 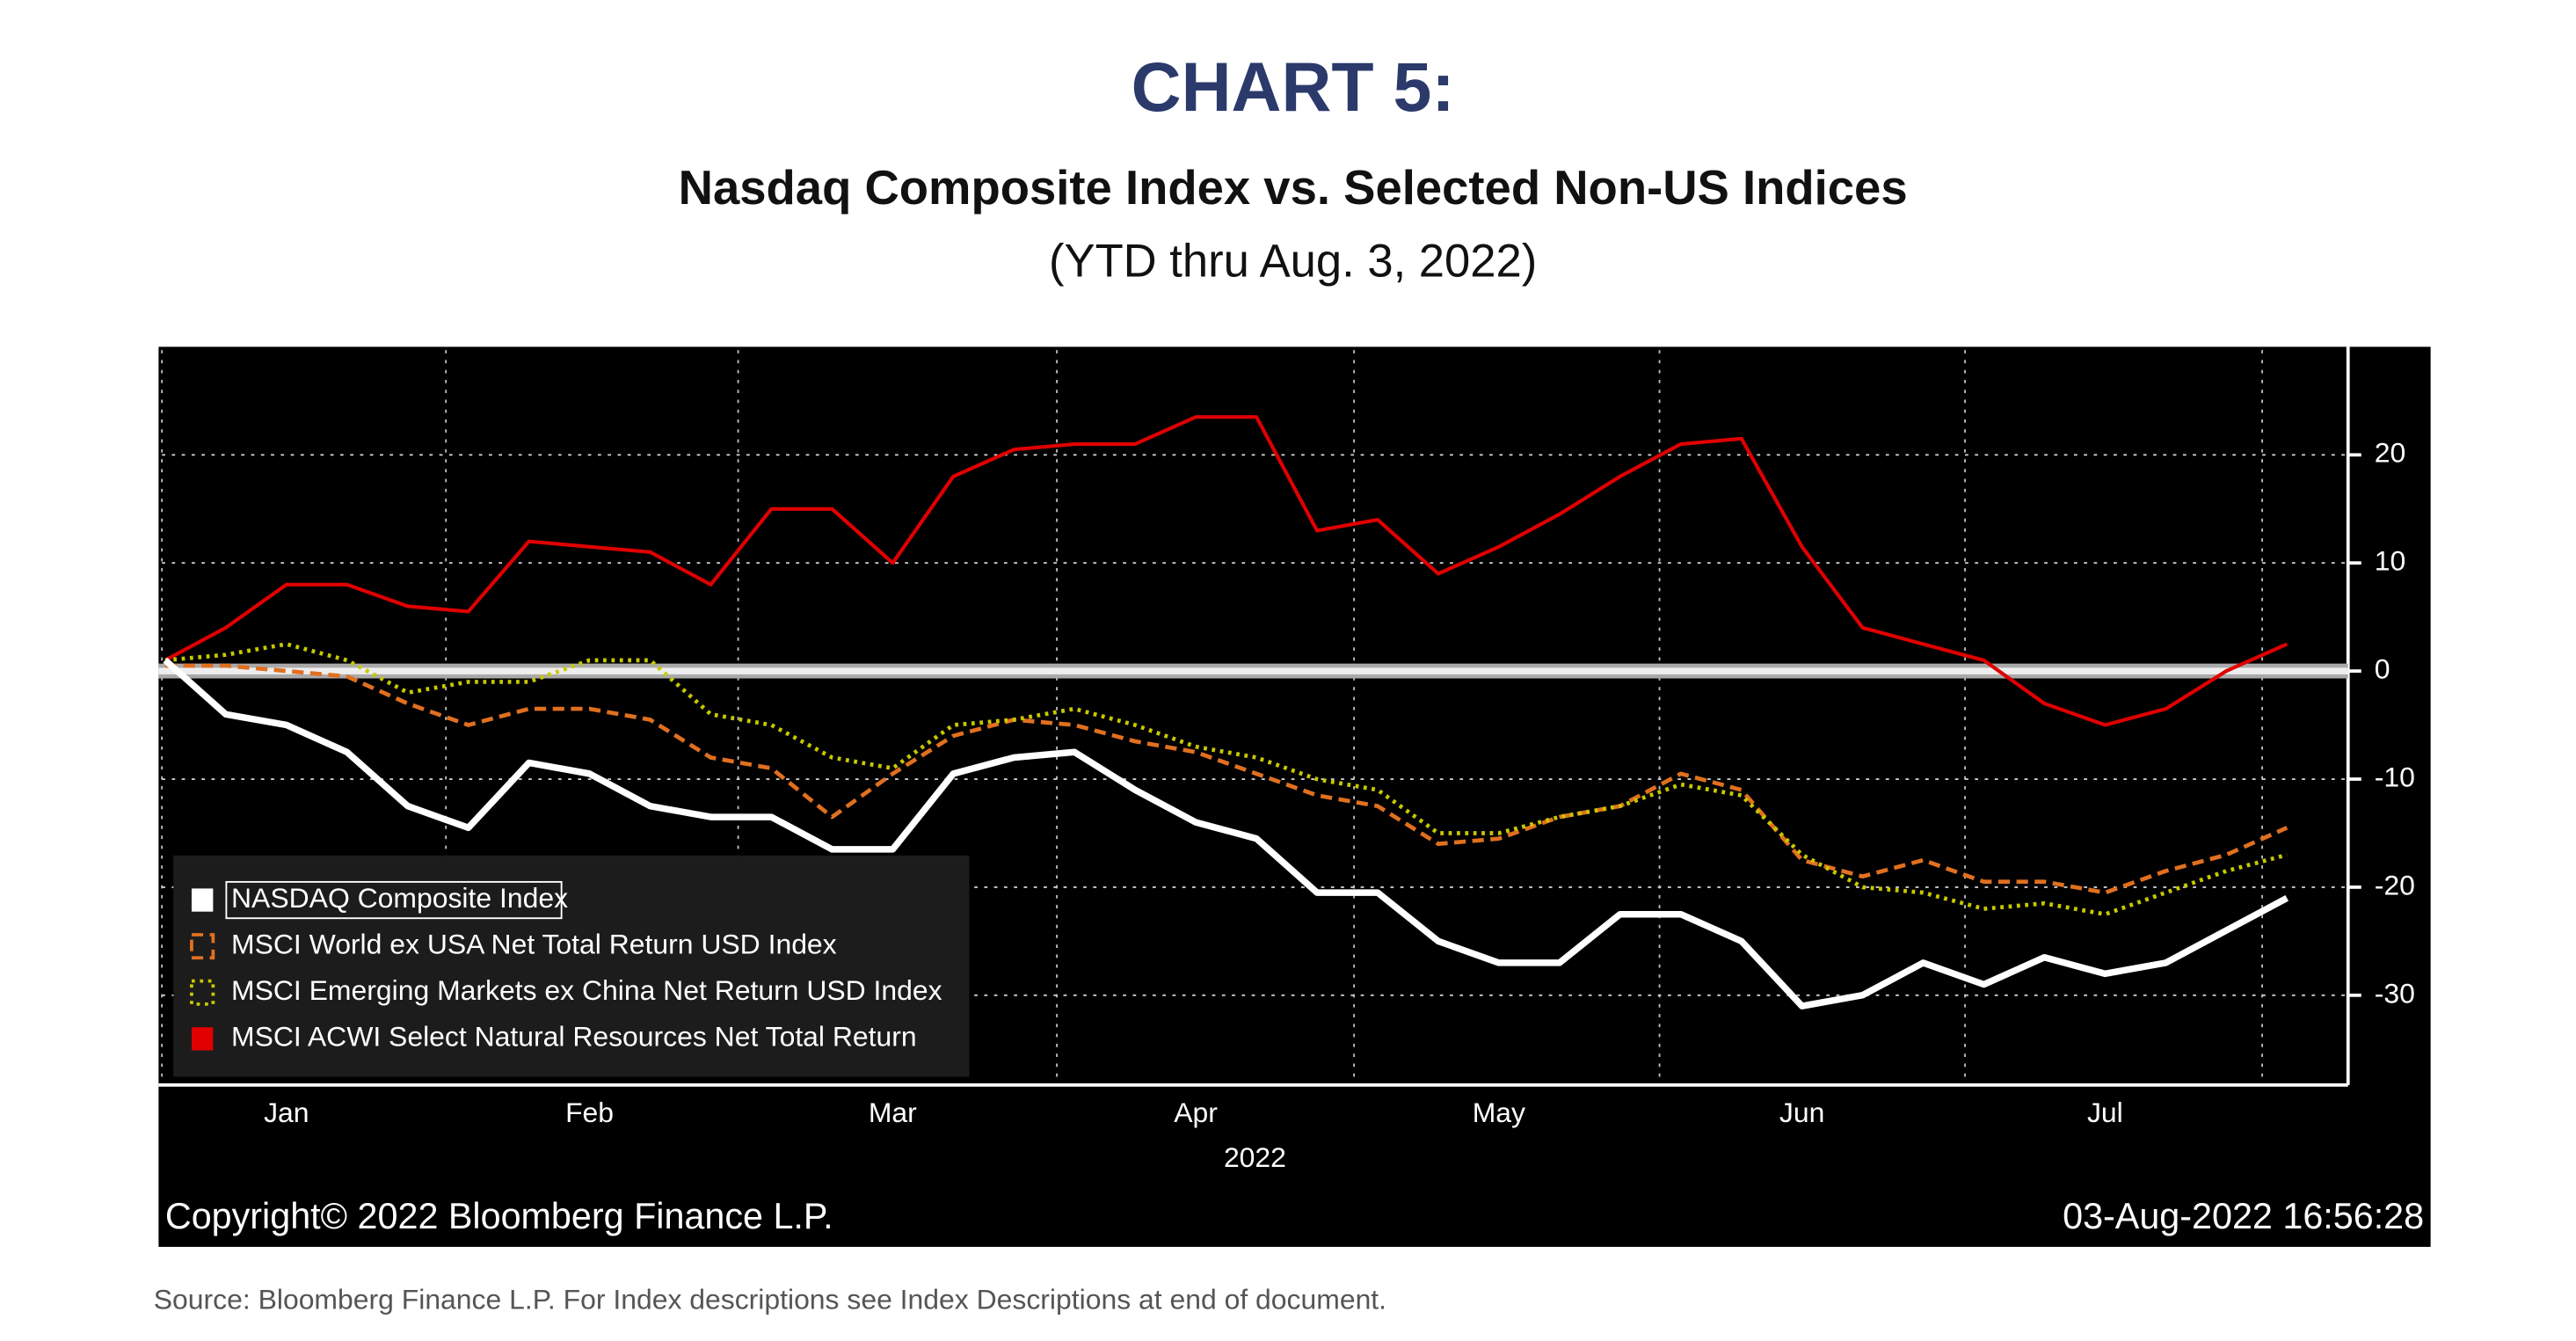 What do you see at coordinates (2382, 669) in the screenshot?
I see `y-tick-label: 0` at bounding box center [2382, 669].